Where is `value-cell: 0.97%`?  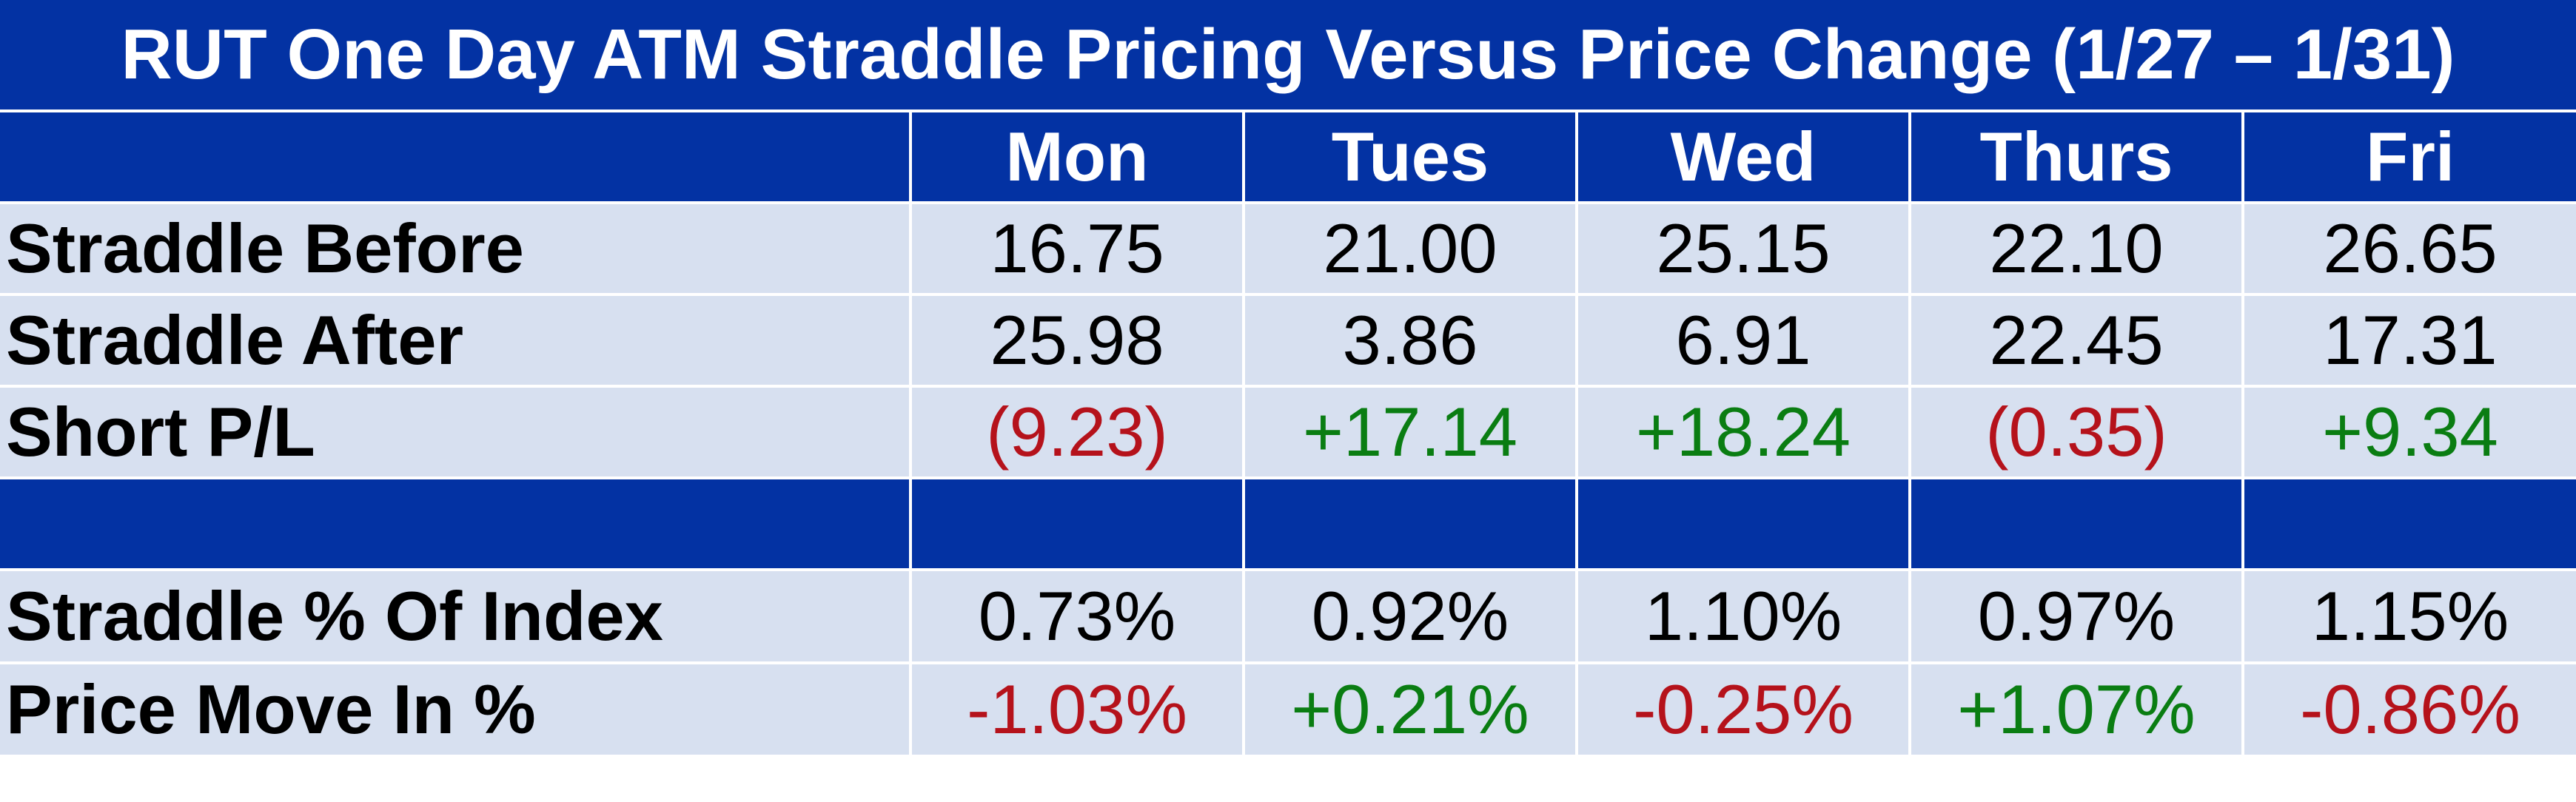 value-cell: 0.97% is located at coordinates (2074, 614).